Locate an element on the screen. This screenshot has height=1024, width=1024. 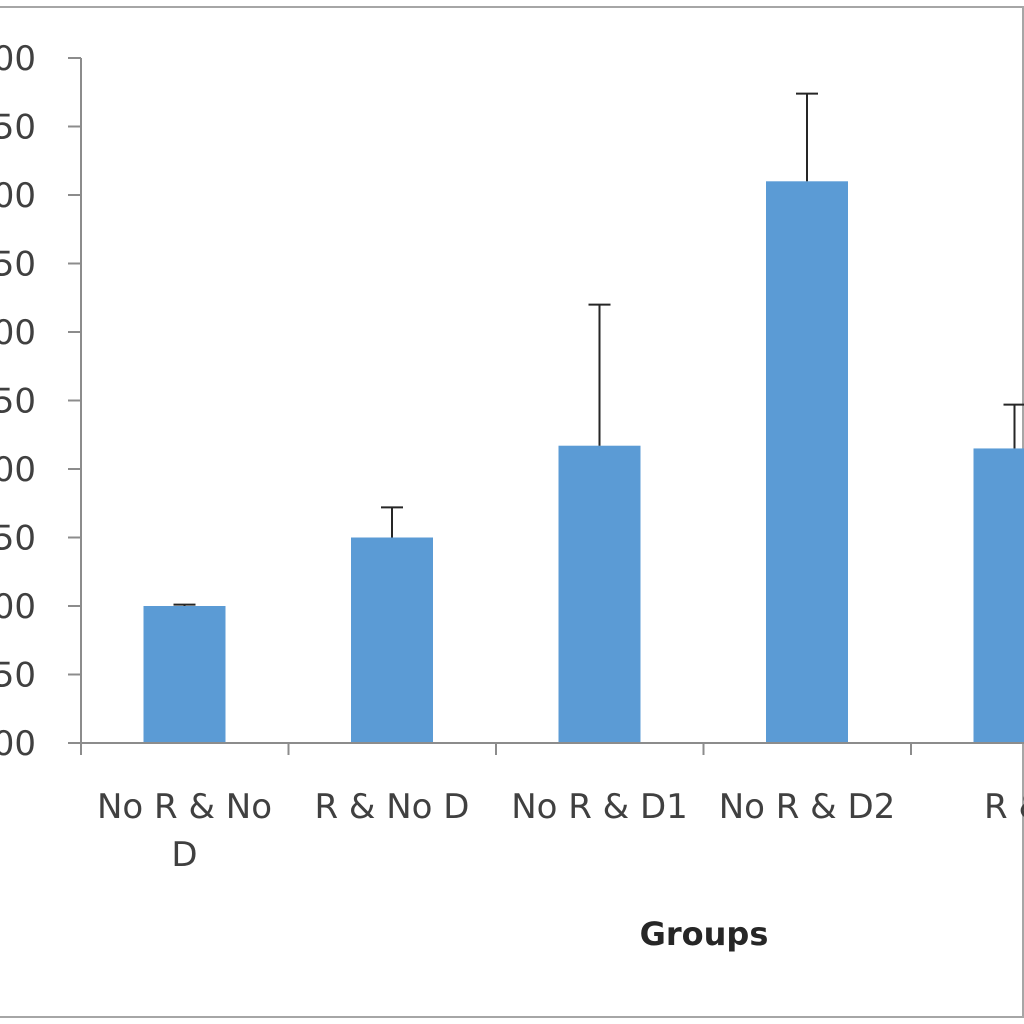
x-tick-label: R & No D is located at coordinates (392, 807).